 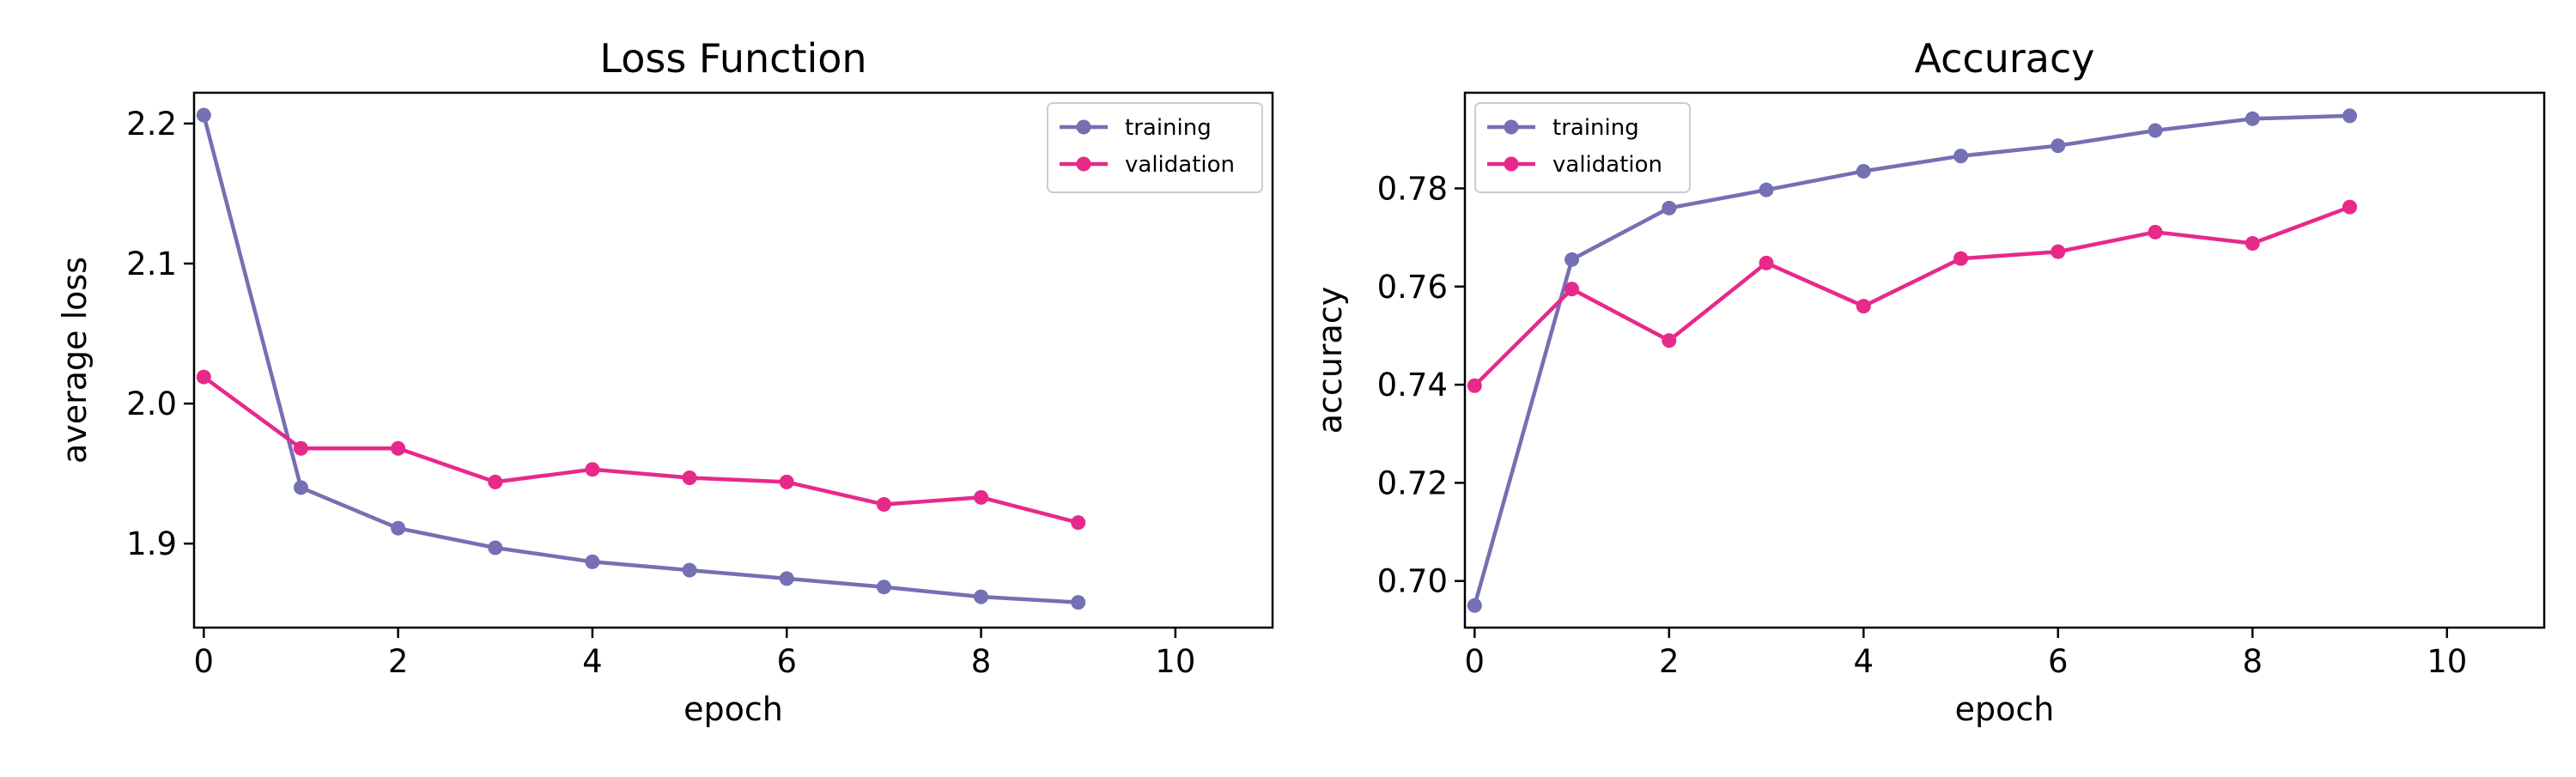 I want to click on y-tick-label: 2.1, so click(x=151, y=264).